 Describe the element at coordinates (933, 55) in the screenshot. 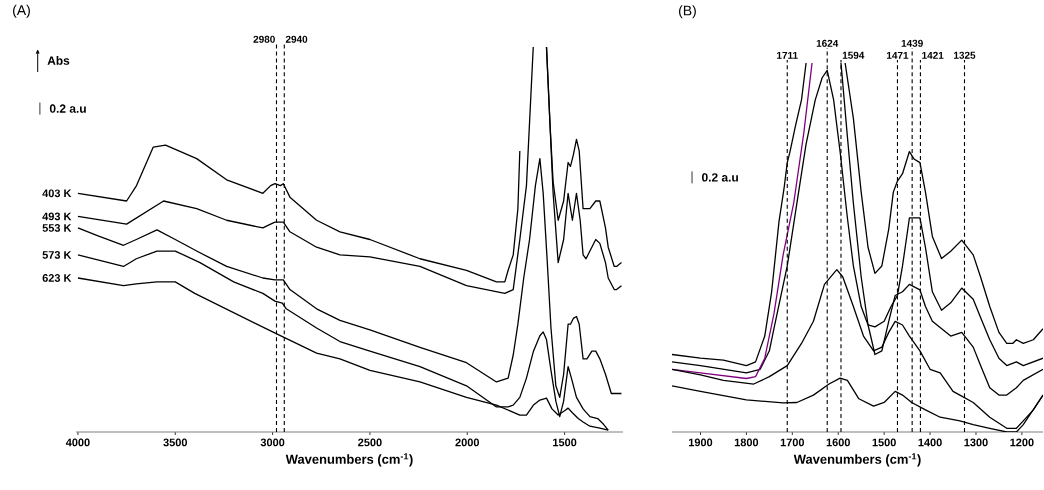

I see `ref-line-label: 1421` at that location.